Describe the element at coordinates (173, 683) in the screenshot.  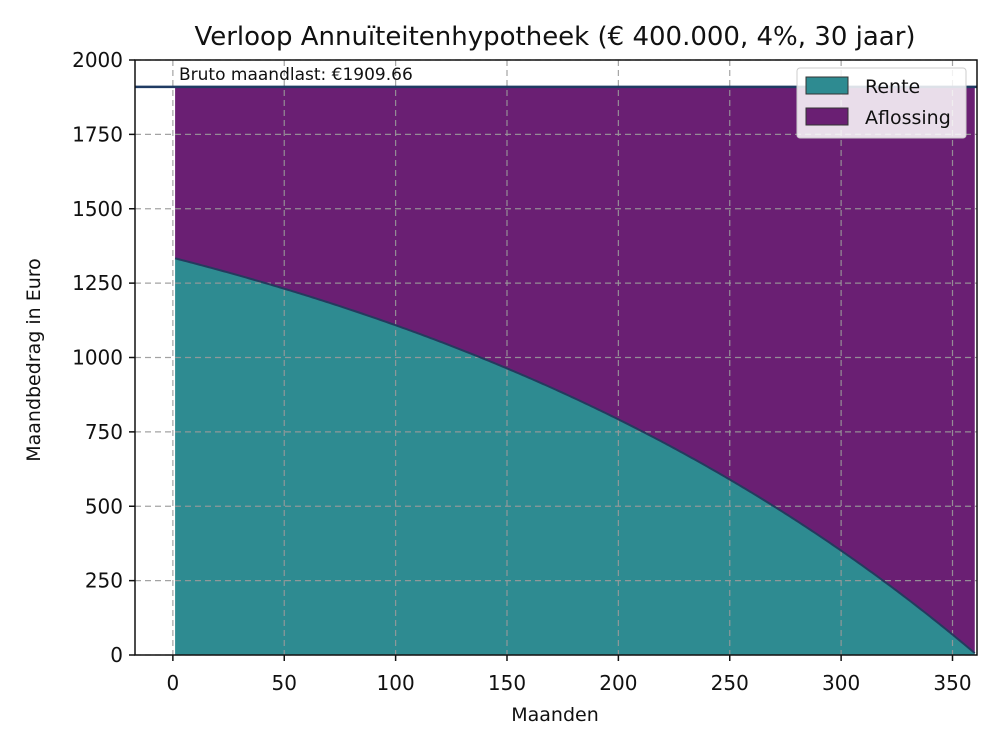
I see `x-tick-label-0: 0` at that location.